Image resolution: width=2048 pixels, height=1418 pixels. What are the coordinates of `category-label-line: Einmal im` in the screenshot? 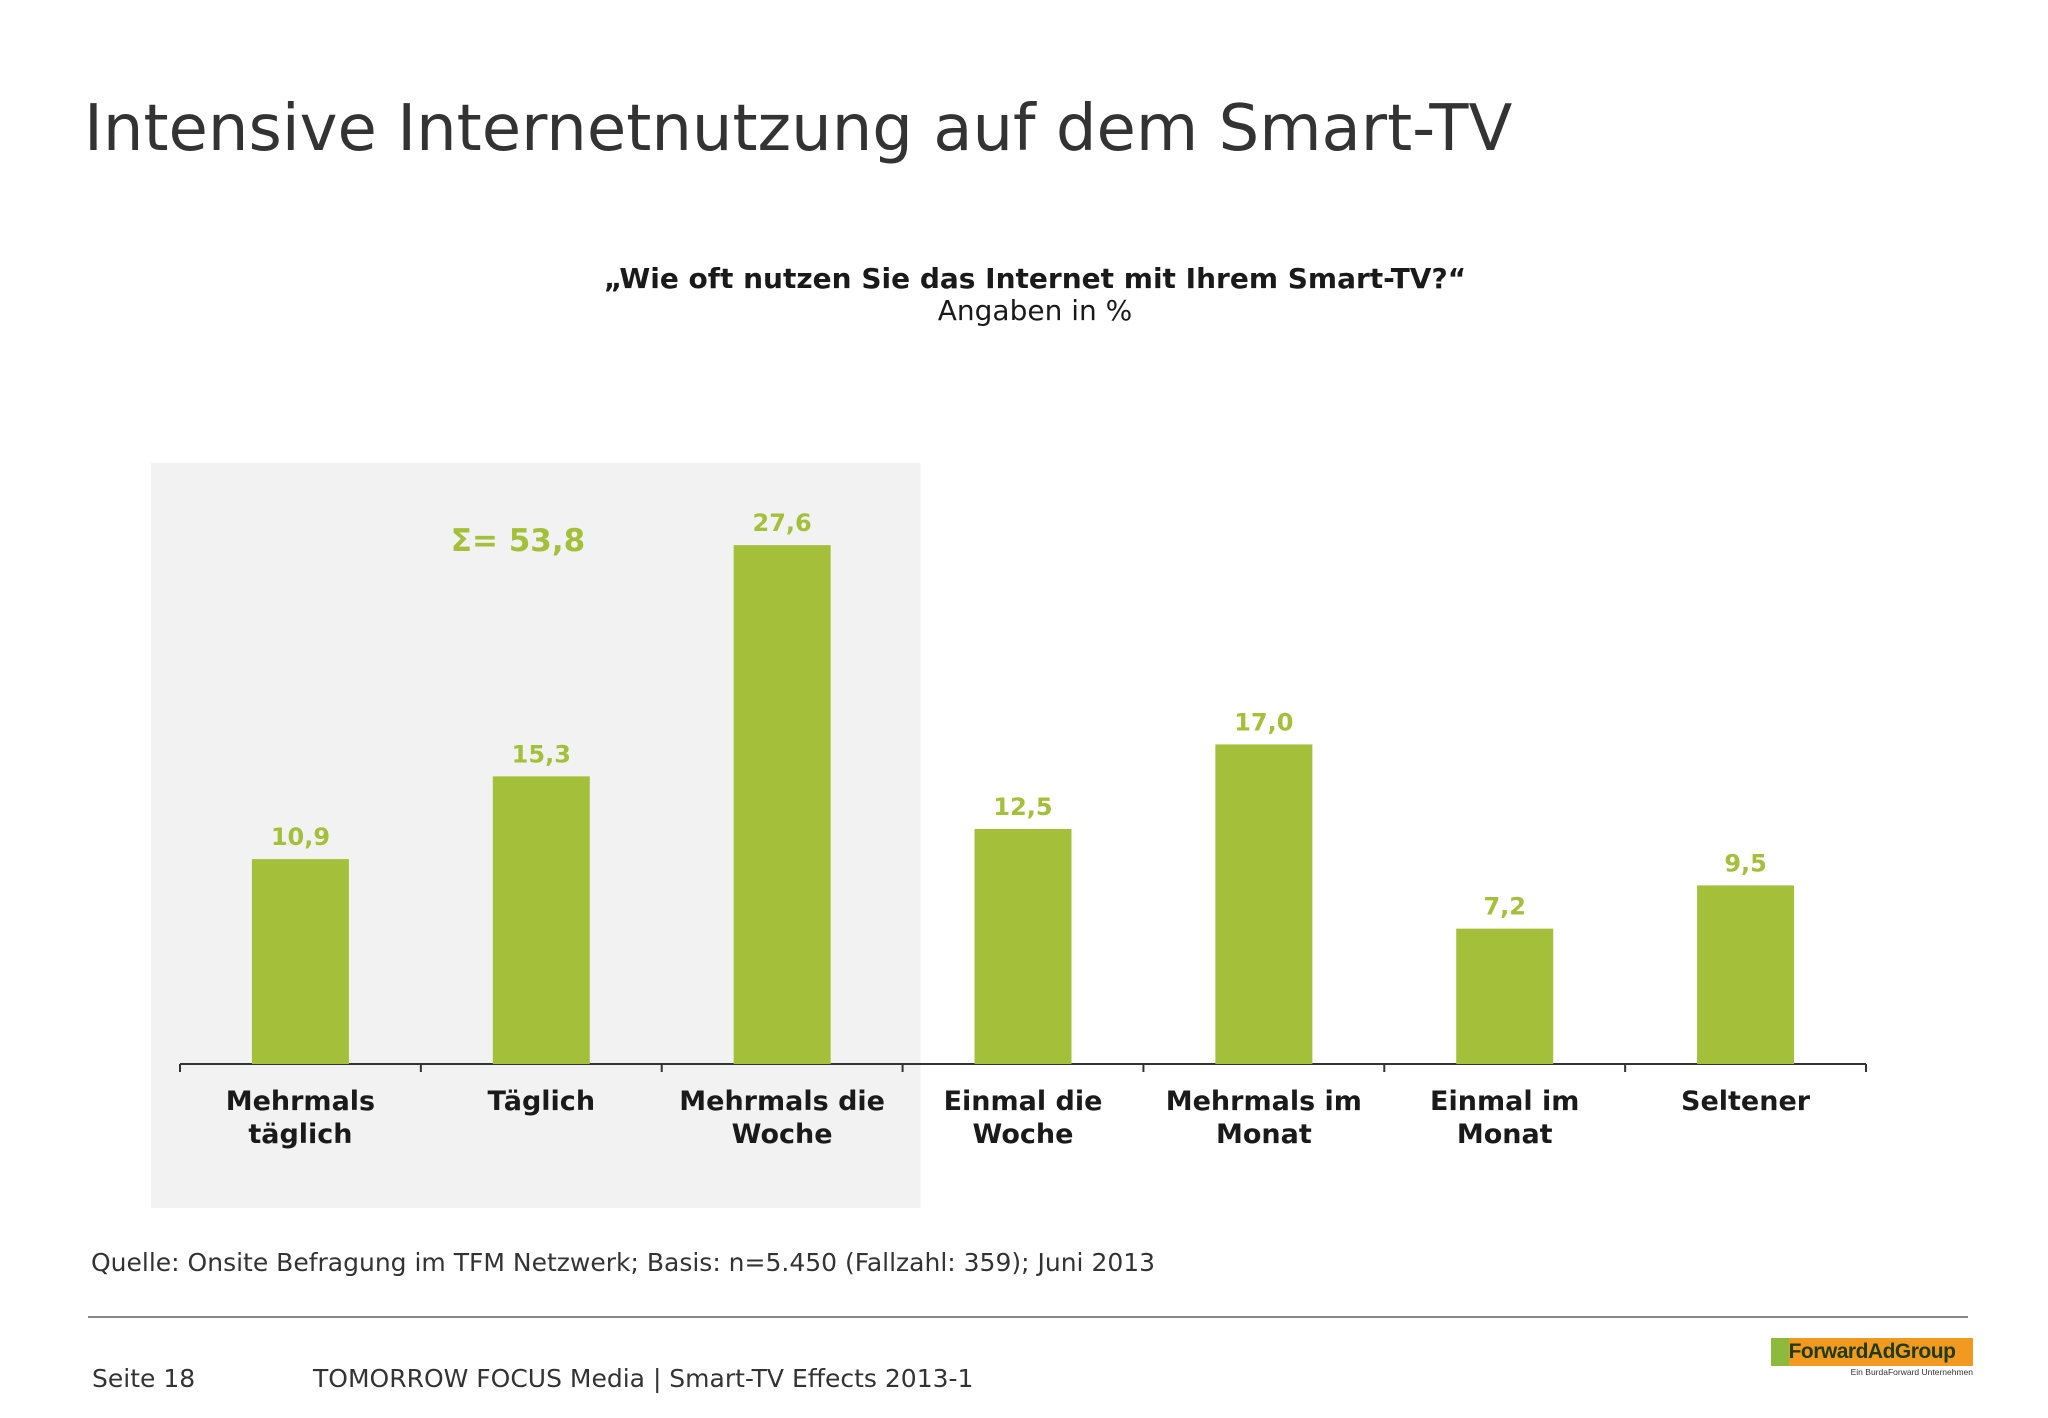 It's located at (1504, 1101).